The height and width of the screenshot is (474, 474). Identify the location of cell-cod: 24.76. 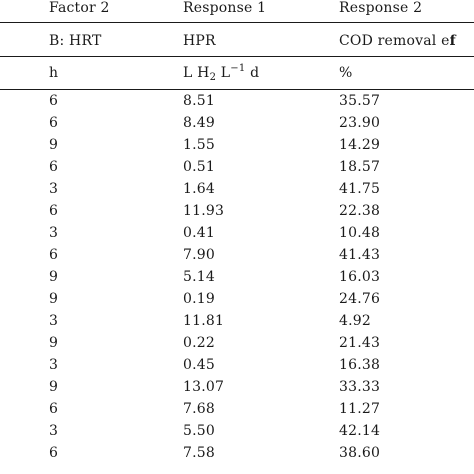
(360, 299).